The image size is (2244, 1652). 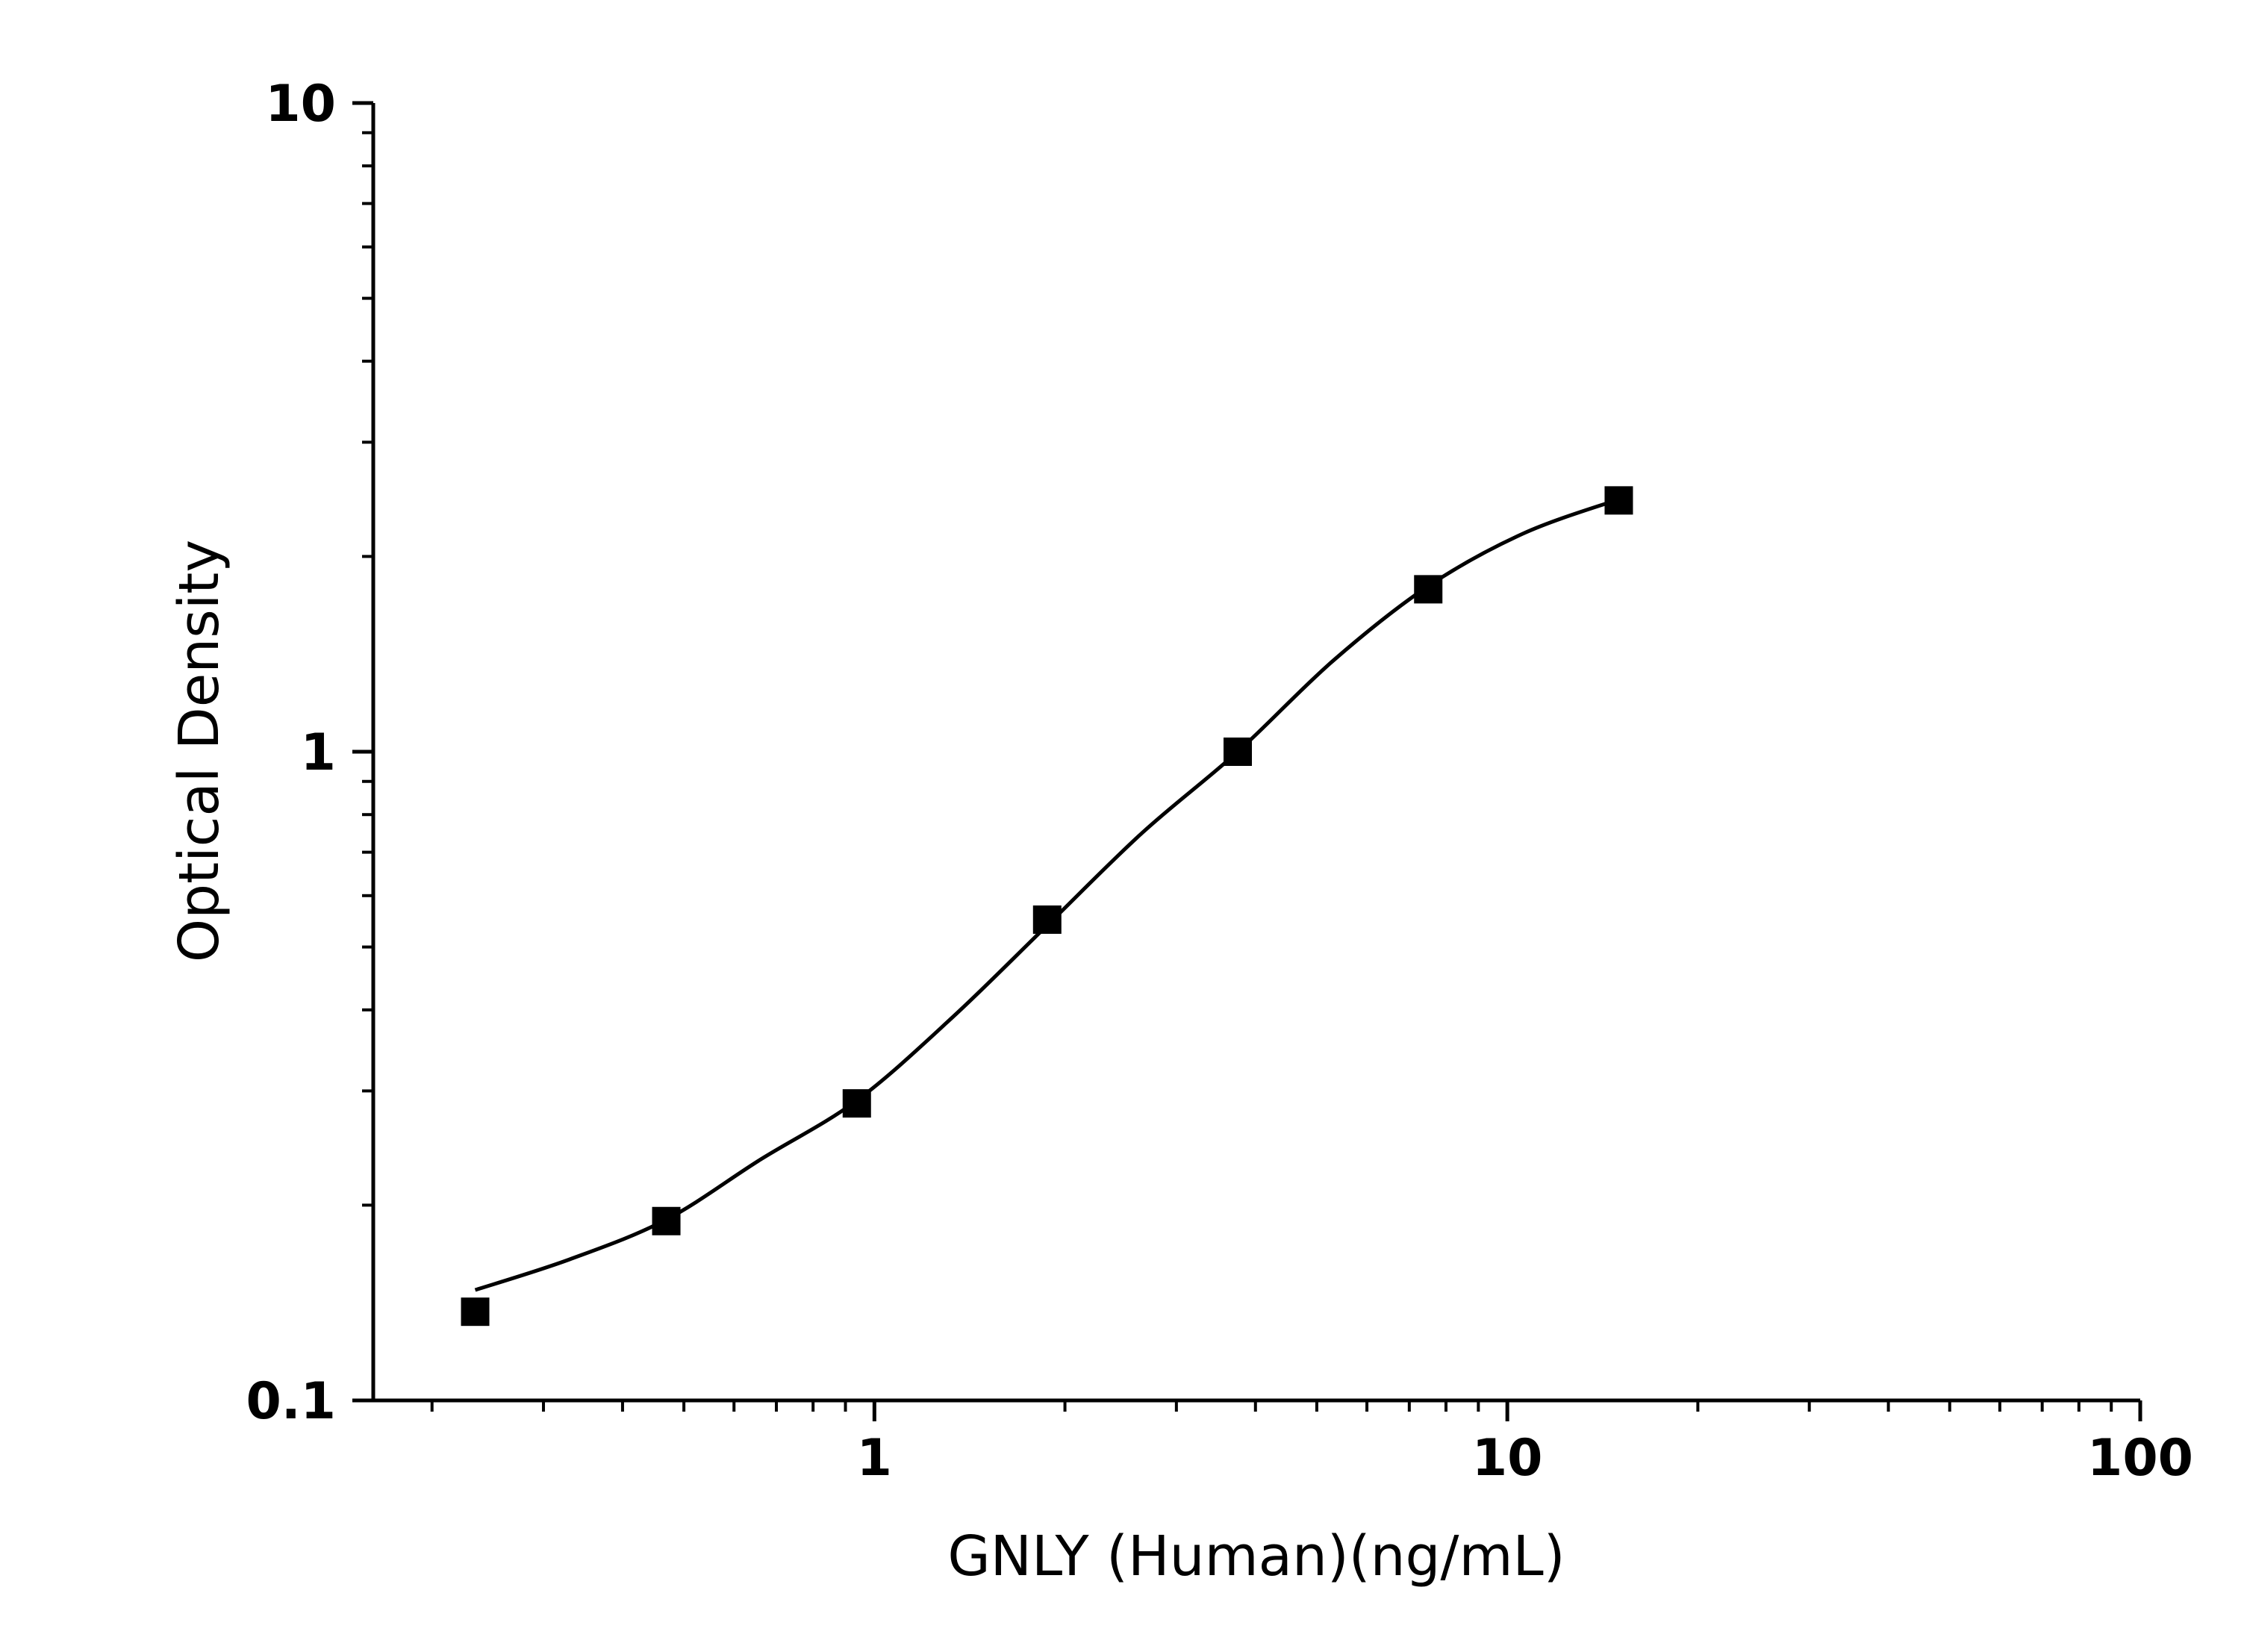 What do you see at coordinates (300, 105) in the screenshot?
I see `y-tick-label: 10` at bounding box center [300, 105].